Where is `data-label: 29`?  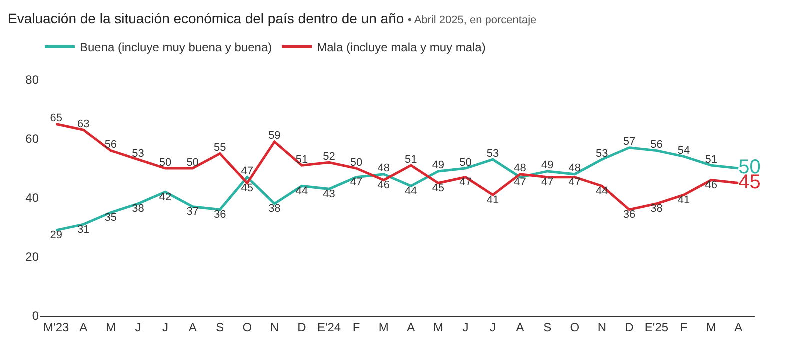 data-label: 29 is located at coordinates (56, 236).